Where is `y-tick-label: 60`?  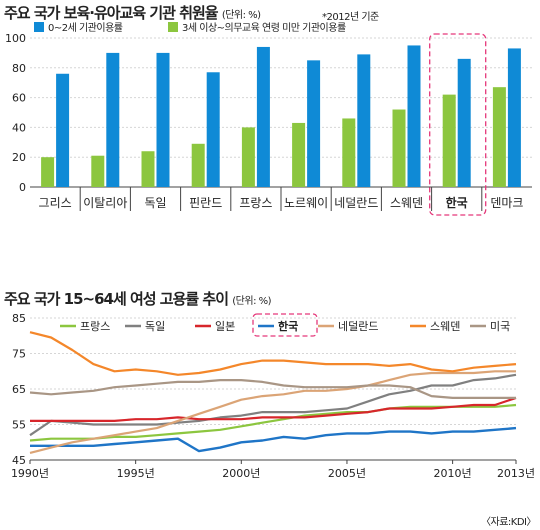 y-tick-label: 60 is located at coordinates (19, 98).